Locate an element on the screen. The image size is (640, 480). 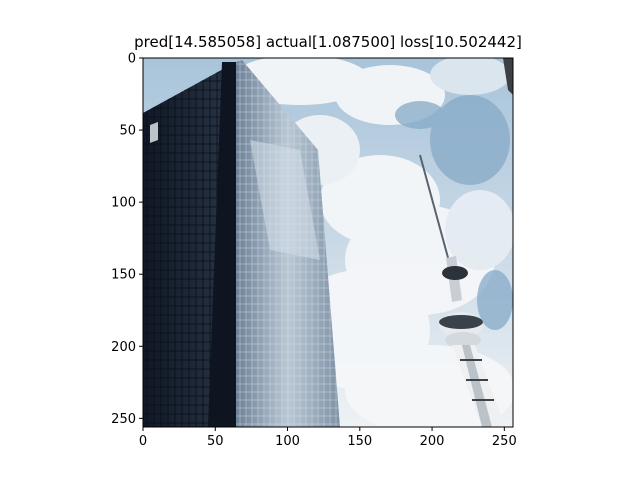
y-tick-label: 250 is located at coordinates (123, 419).